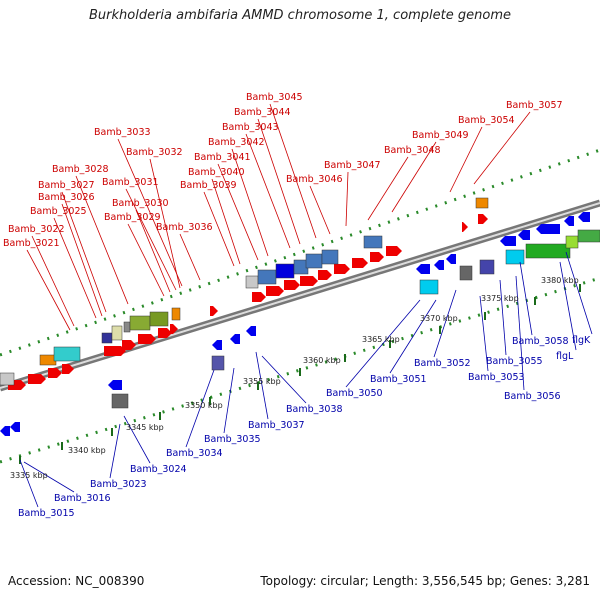 Image resolution: width=600 pixels, height=600 pixels. What do you see at coordinates (158, 469) in the screenshot?
I see `gene-label-reverse: Bamb_3024` at bounding box center [158, 469].